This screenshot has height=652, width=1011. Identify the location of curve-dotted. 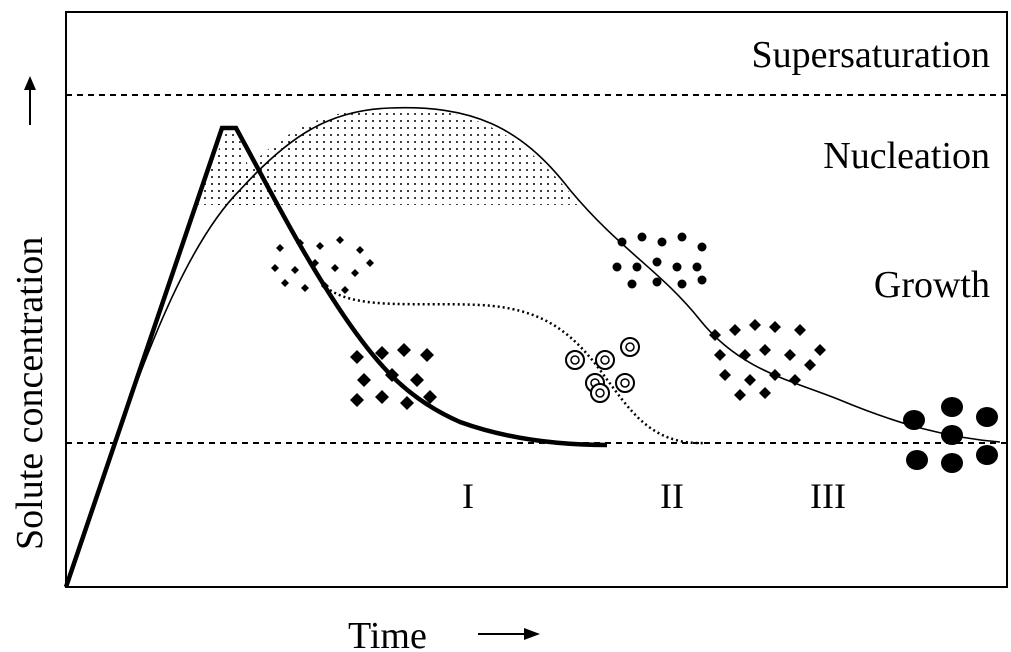
(517, 366).